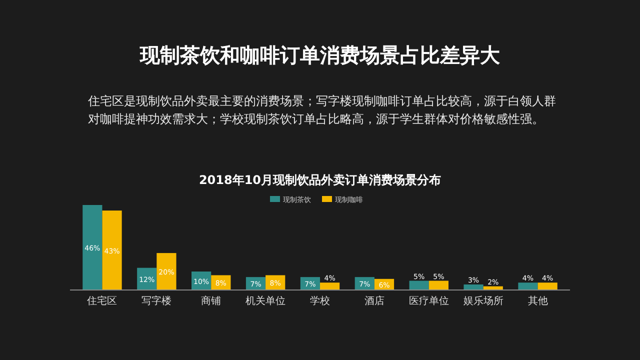 This screenshot has width=640, height=360. Describe the element at coordinates (322, 110) in the screenshot. I see `chart-subtitle: 住宅区是现制饮品外卖最主要的消费场景；写字楼现制咖啡订单占比较高，源于白领人群对咖啡提神功效需求大；学校现制茶饮订单占比略高，源于学生群体对价格敏感性强。` at that location.